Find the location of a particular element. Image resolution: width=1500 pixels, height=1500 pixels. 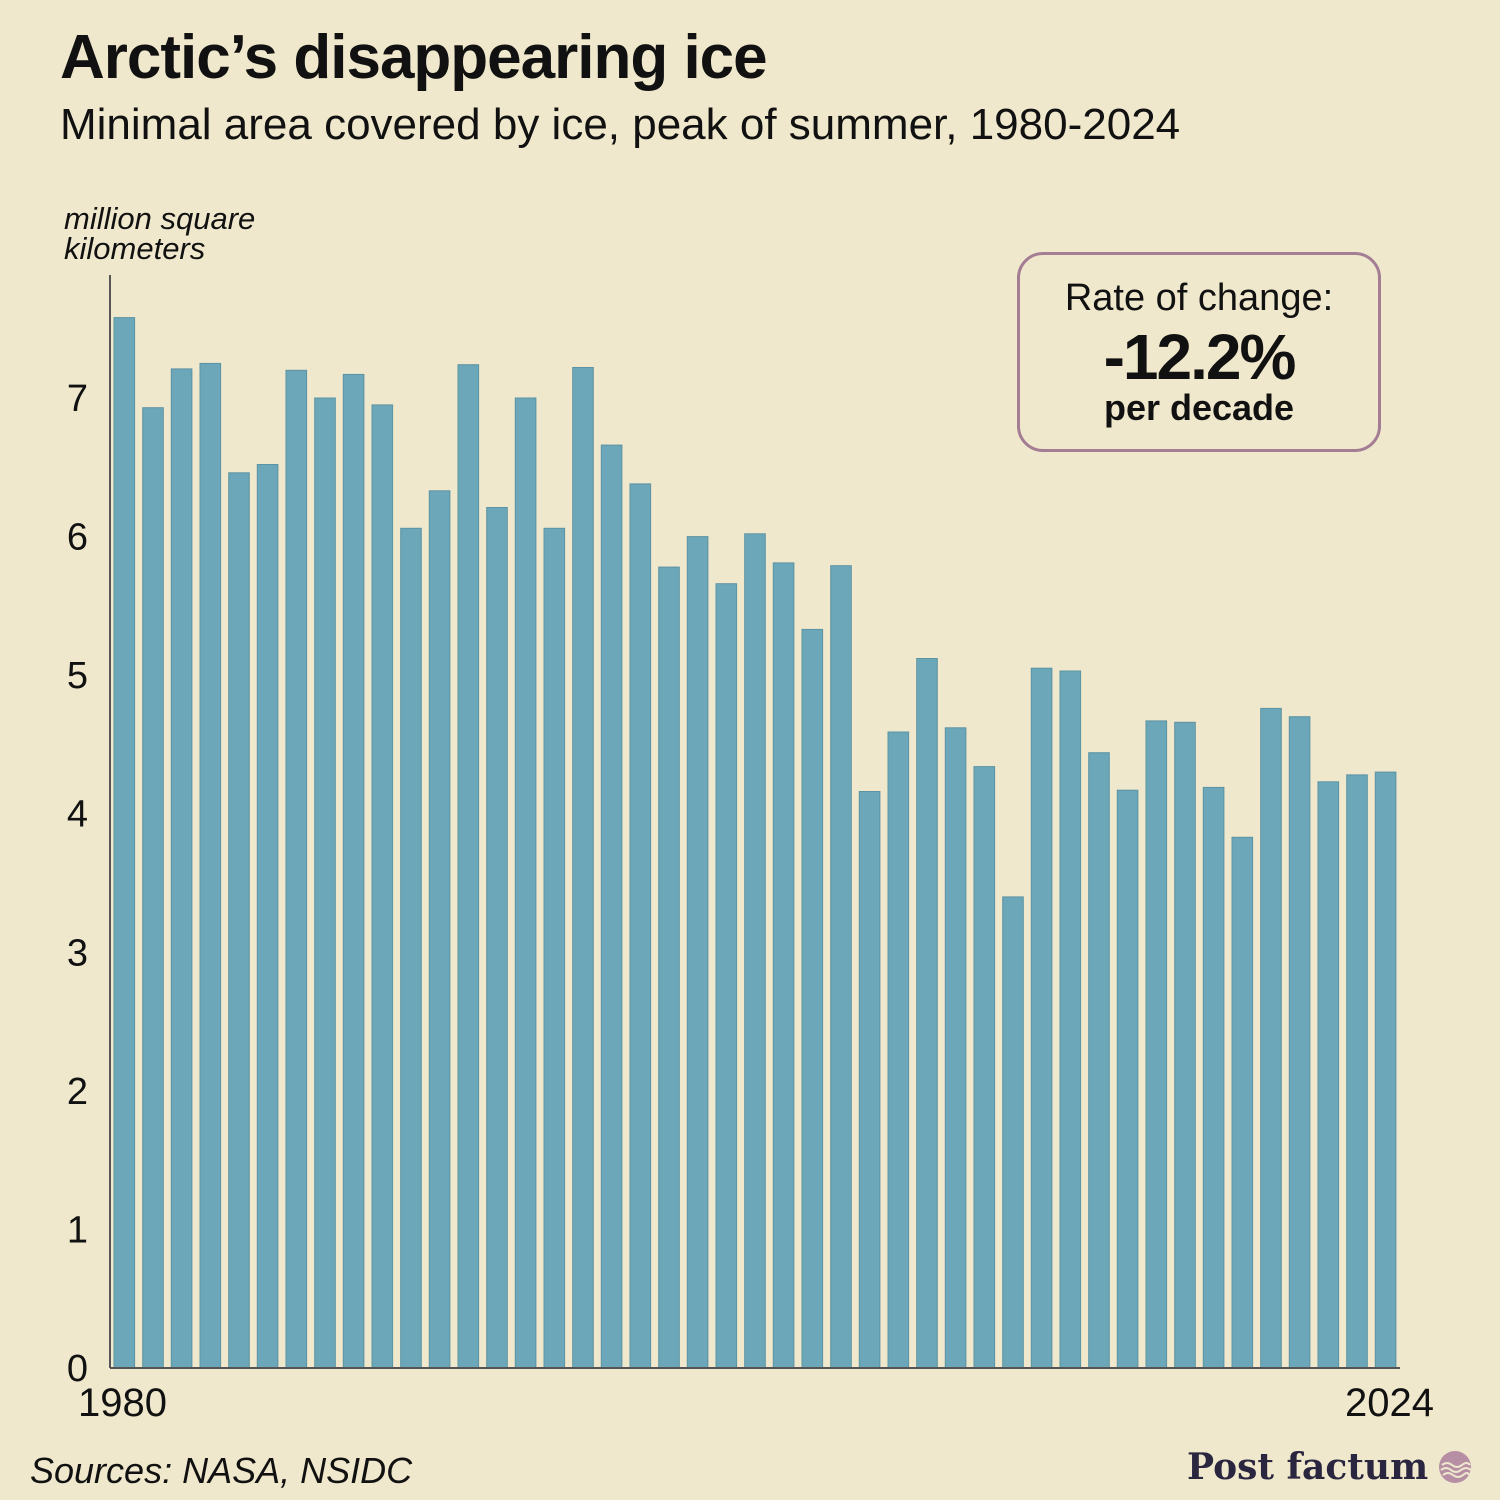

bar-1987 is located at coordinates (325, 883).